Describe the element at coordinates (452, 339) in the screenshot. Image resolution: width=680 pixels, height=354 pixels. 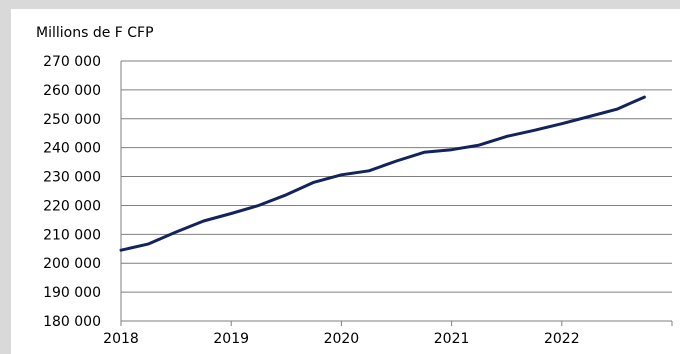
I see `x-tick-label: 2021` at that location.